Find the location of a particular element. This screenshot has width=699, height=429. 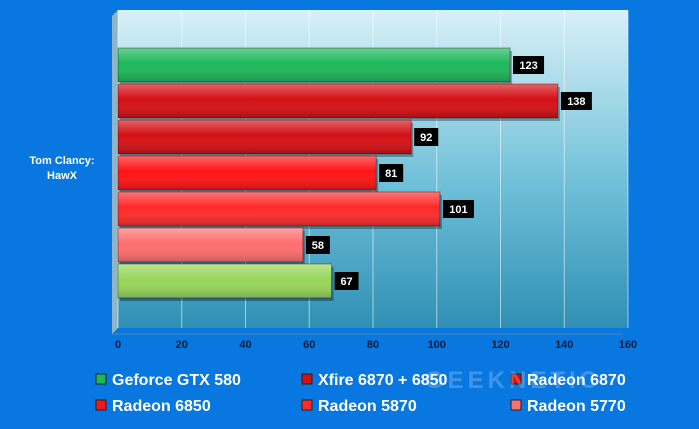

data-label: 123 is located at coordinates (528, 66).